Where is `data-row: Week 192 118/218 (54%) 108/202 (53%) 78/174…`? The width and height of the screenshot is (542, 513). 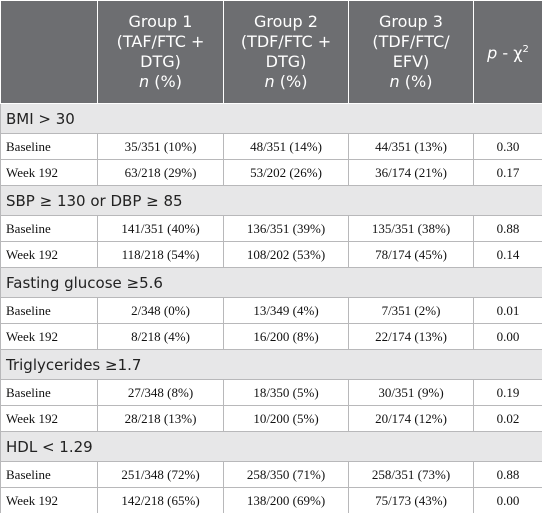 data-row: Week 192 118/218 (54%) 108/202 (53%) 78/174… is located at coordinates (271, 254).